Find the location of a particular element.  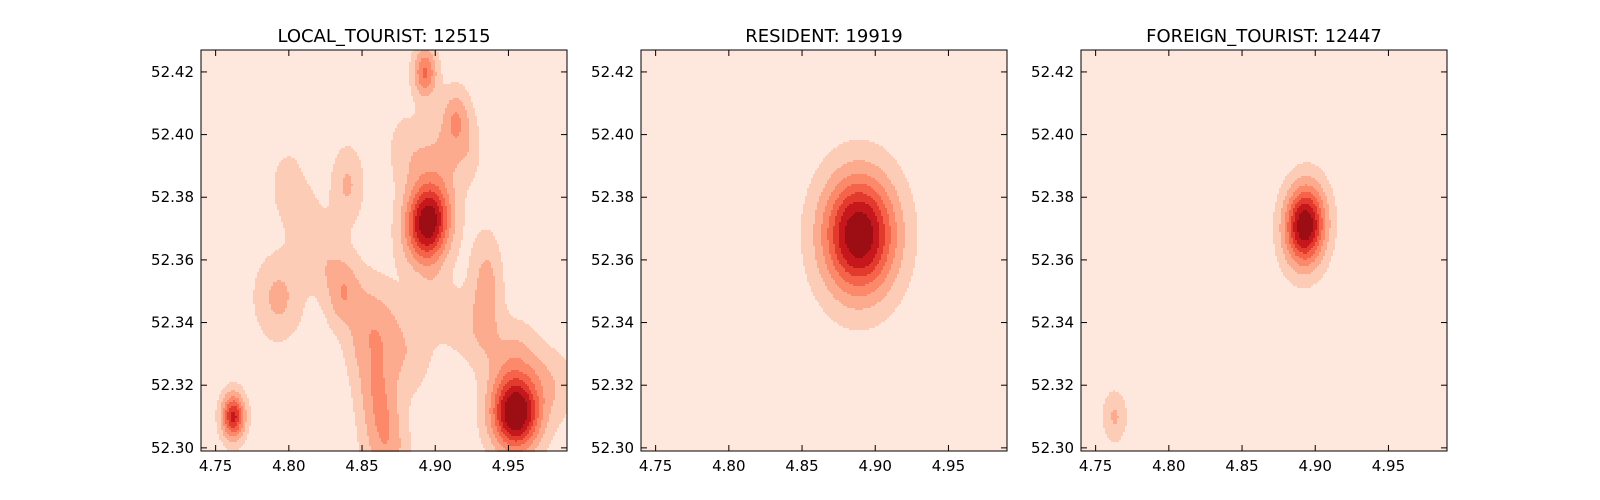

panel-title: RESIDENT: 19919 is located at coordinates (823, 36).